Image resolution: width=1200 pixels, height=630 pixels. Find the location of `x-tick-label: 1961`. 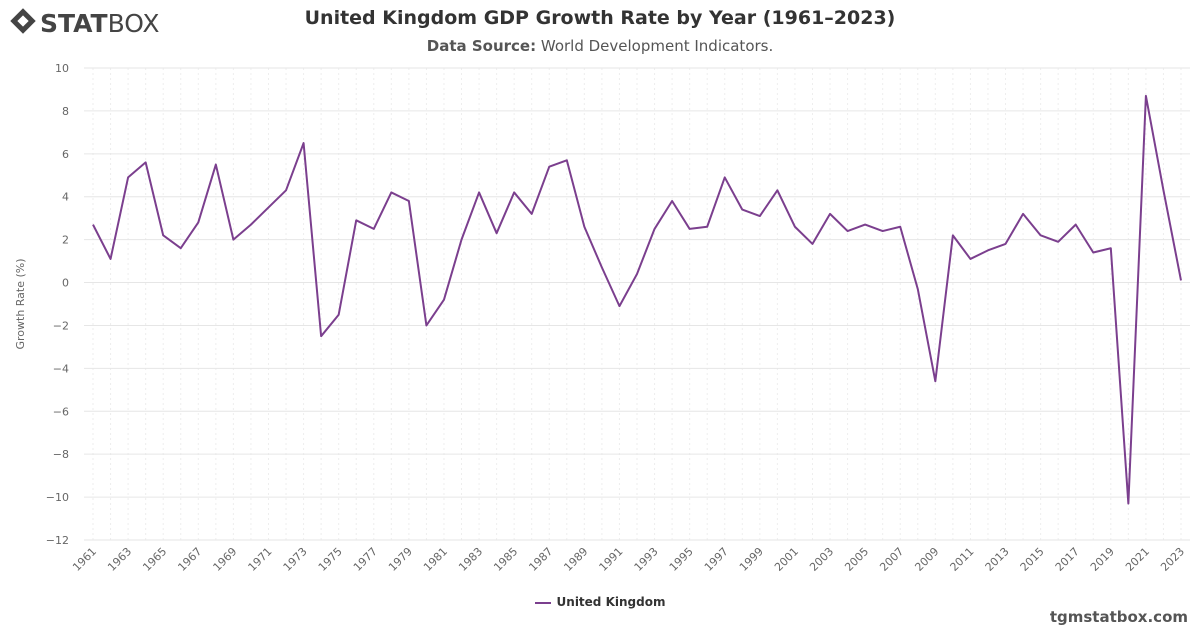

x-tick-label: 1961 is located at coordinates (84, 559).